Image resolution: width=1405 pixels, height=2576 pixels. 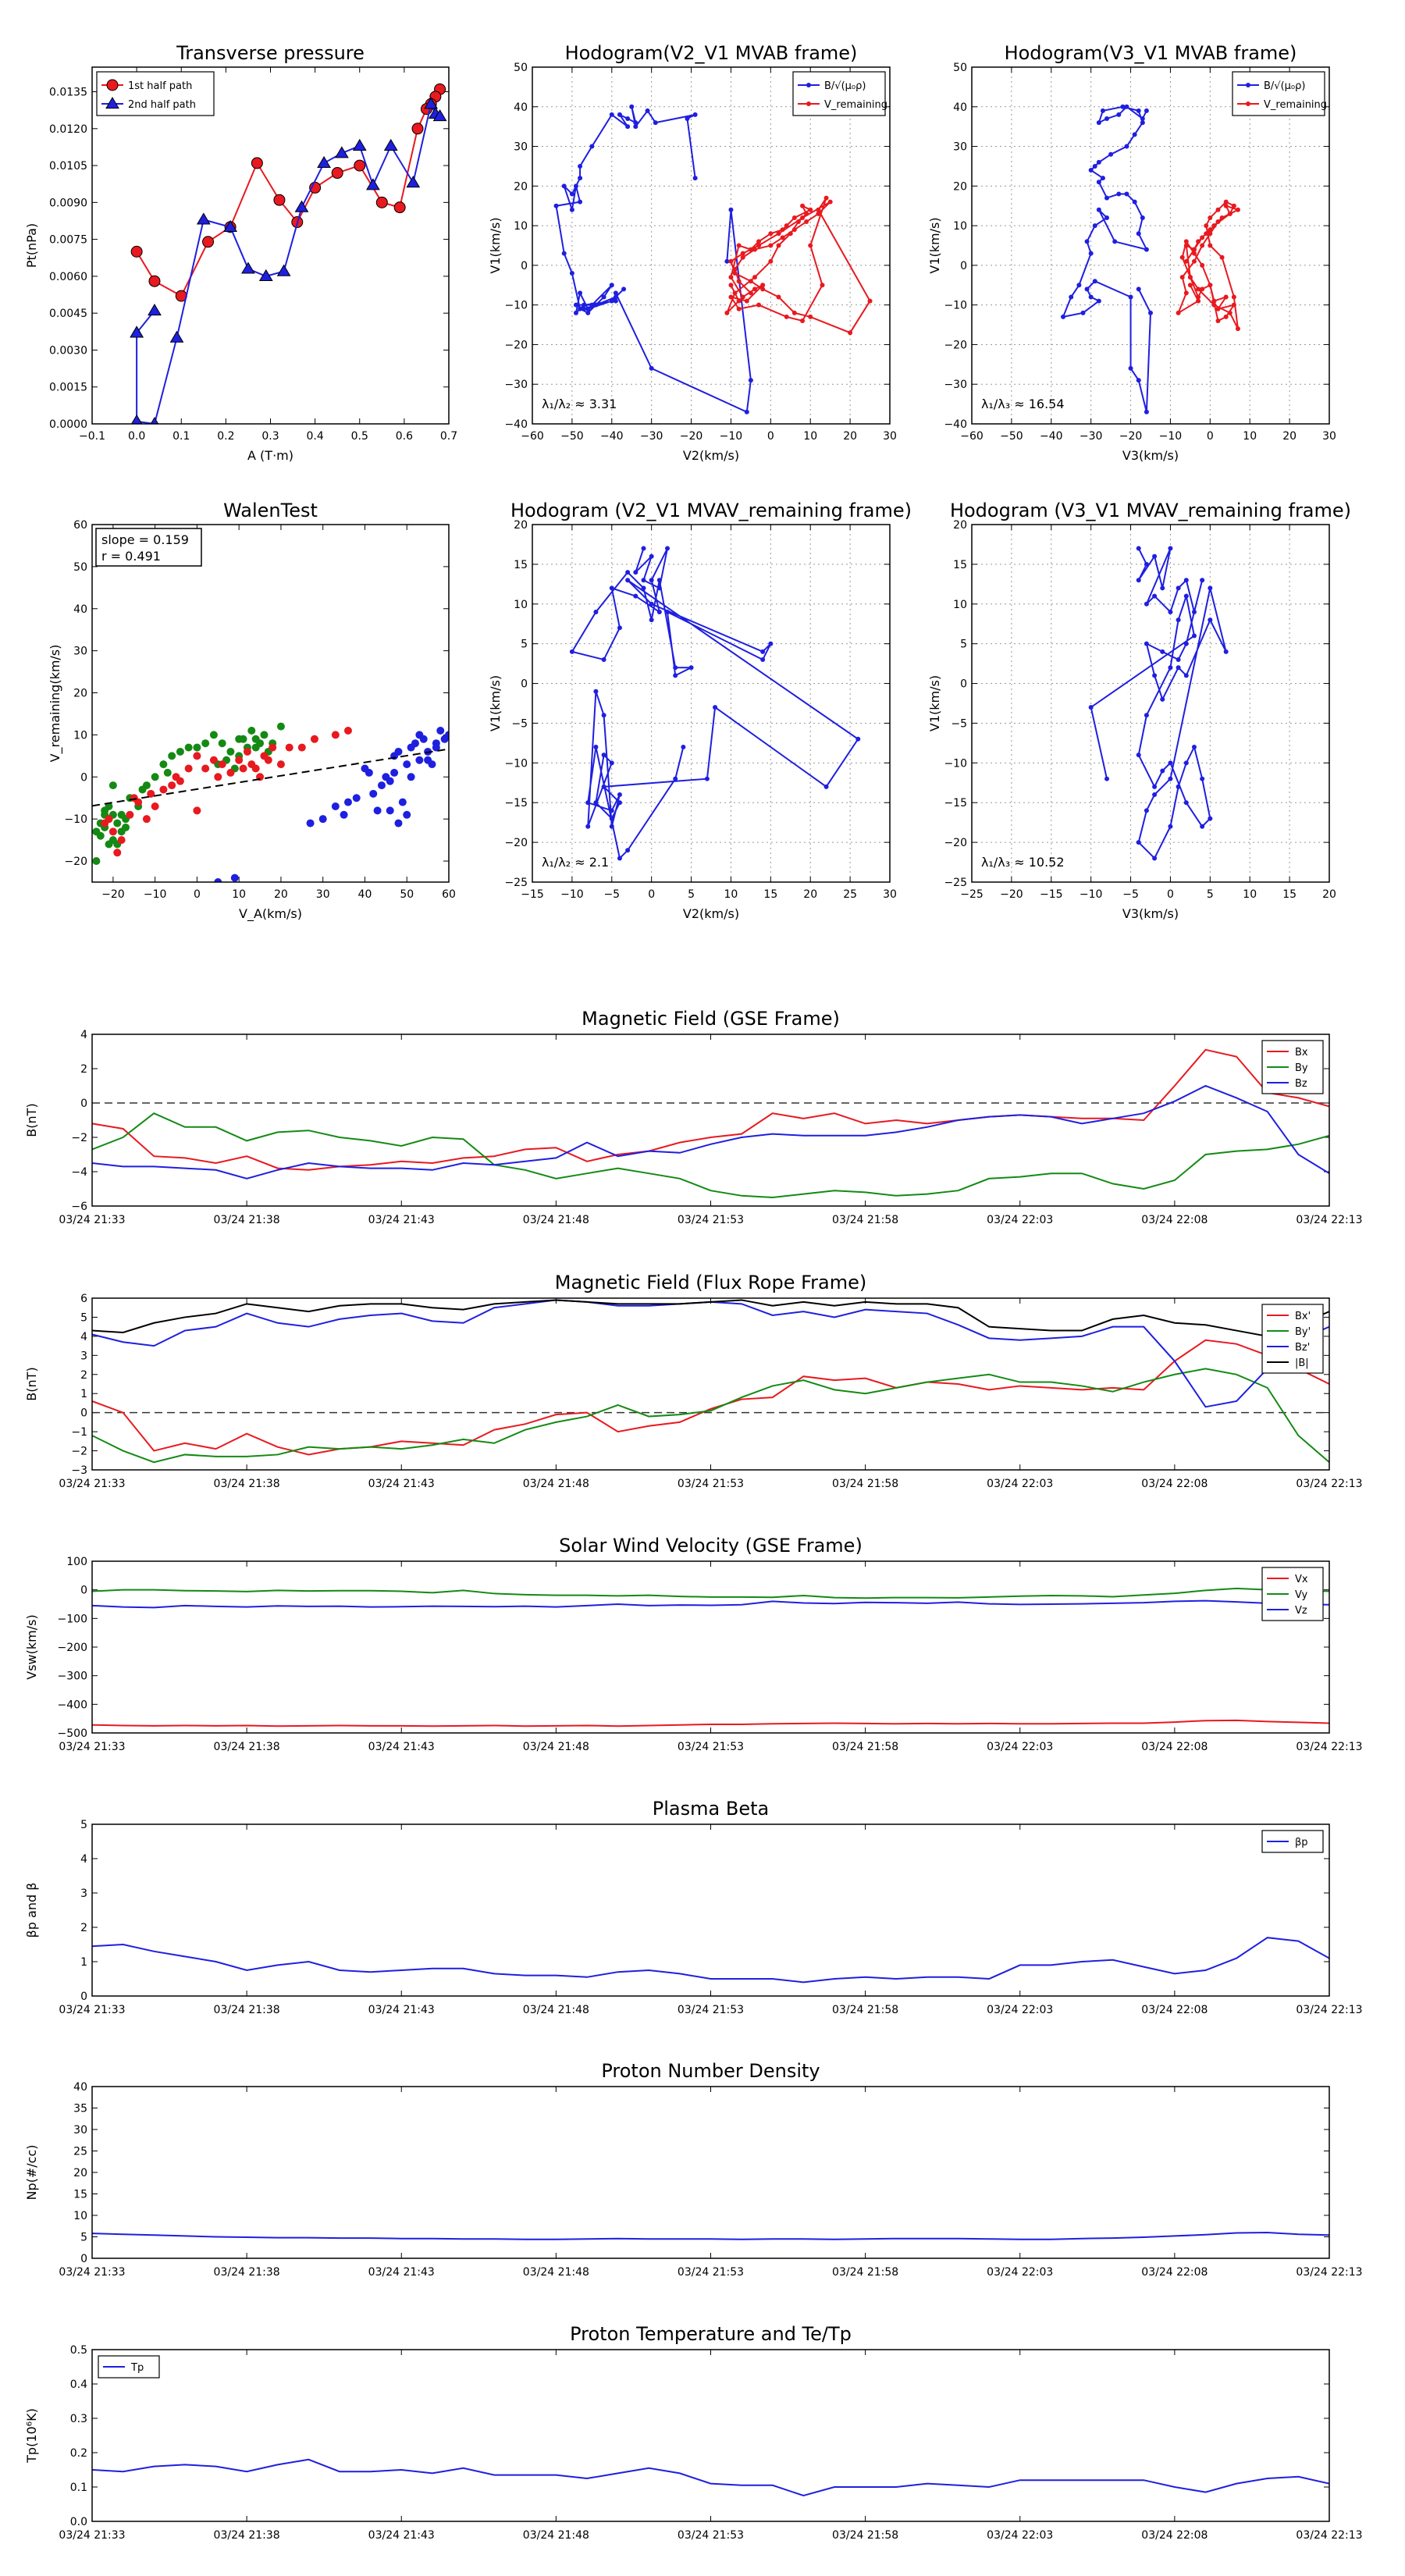 I want to click on time-tick-label: 03/24 21:48, so click(x=556, y=2272).